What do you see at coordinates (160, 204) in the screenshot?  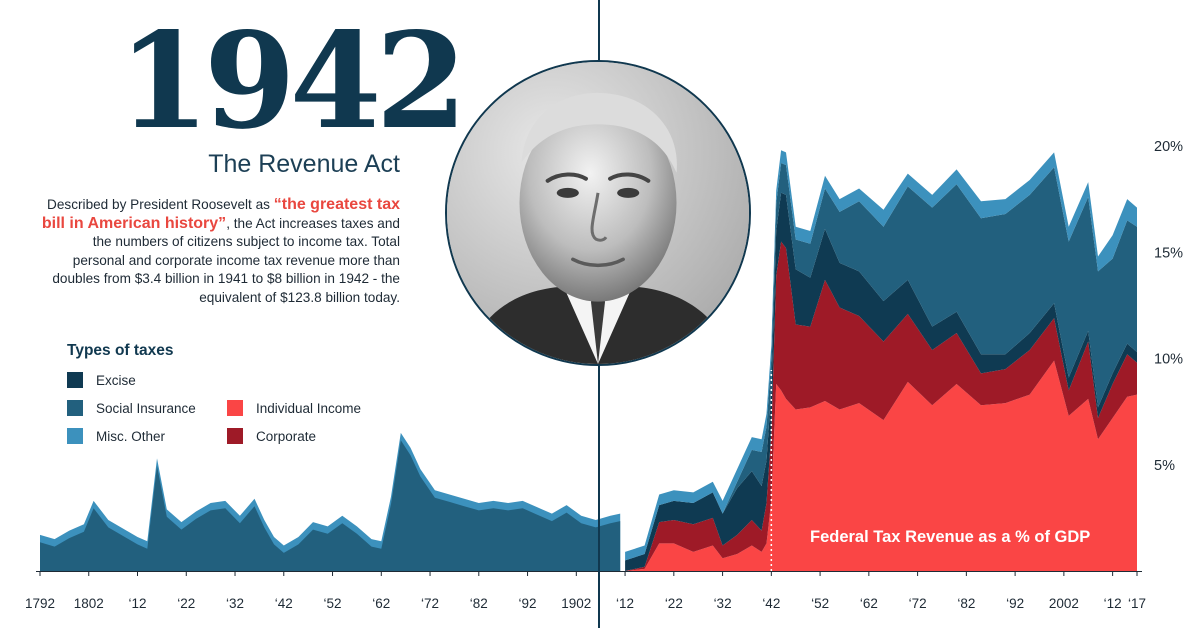 I see `description-intro: Described by President Roosevelt as` at bounding box center [160, 204].